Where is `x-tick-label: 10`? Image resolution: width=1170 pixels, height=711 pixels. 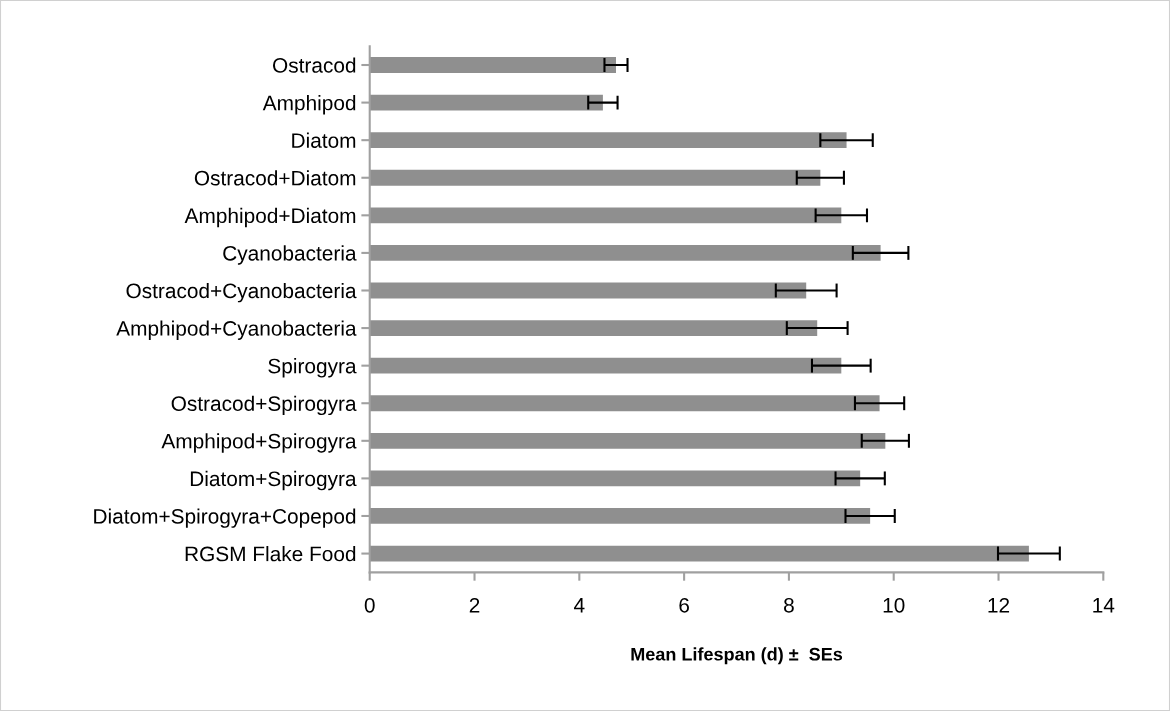
x-tick-label: 10 is located at coordinates (894, 605).